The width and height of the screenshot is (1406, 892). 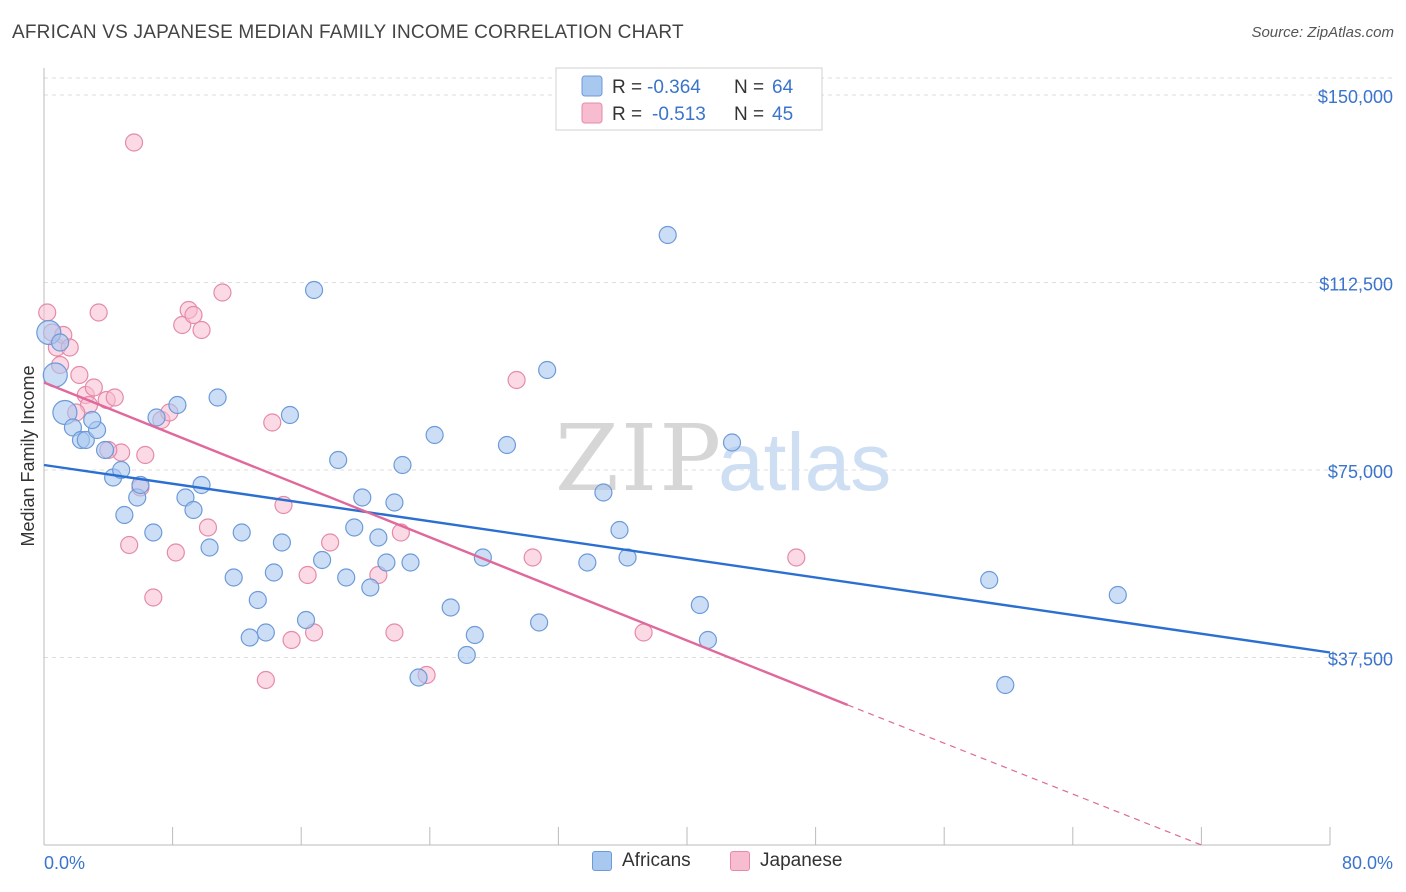 What do you see at coordinates (1367, 863) in the screenshot?
I see `x-tick-label: 80.0%` at bounding box center [1367, 863].